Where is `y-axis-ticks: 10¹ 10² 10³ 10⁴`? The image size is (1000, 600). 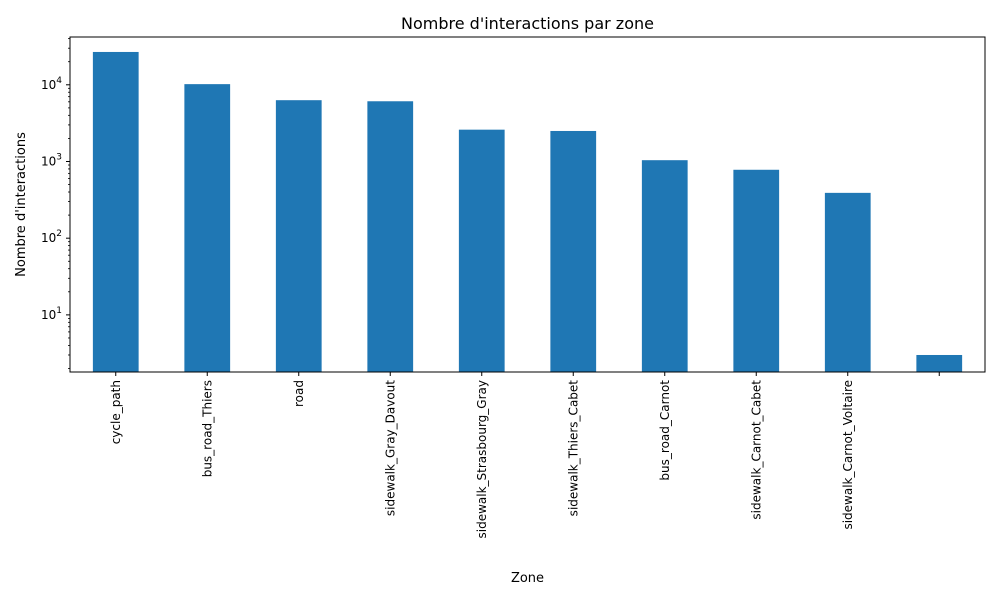
y-axis-ticks: 10¹ 10² 10³ 10⁴ is located at coordinates (55, 203).